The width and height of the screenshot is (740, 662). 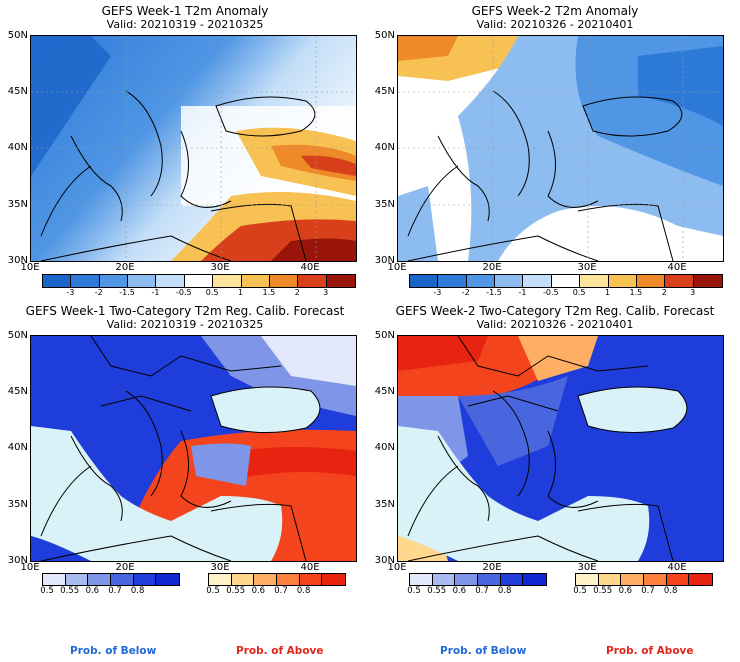 What do you see at coordinates (185, 11) in the screenshot?
I see `panel-title: GEFS Week-1 T2m Anomaly` at bounding box center [185, 11].